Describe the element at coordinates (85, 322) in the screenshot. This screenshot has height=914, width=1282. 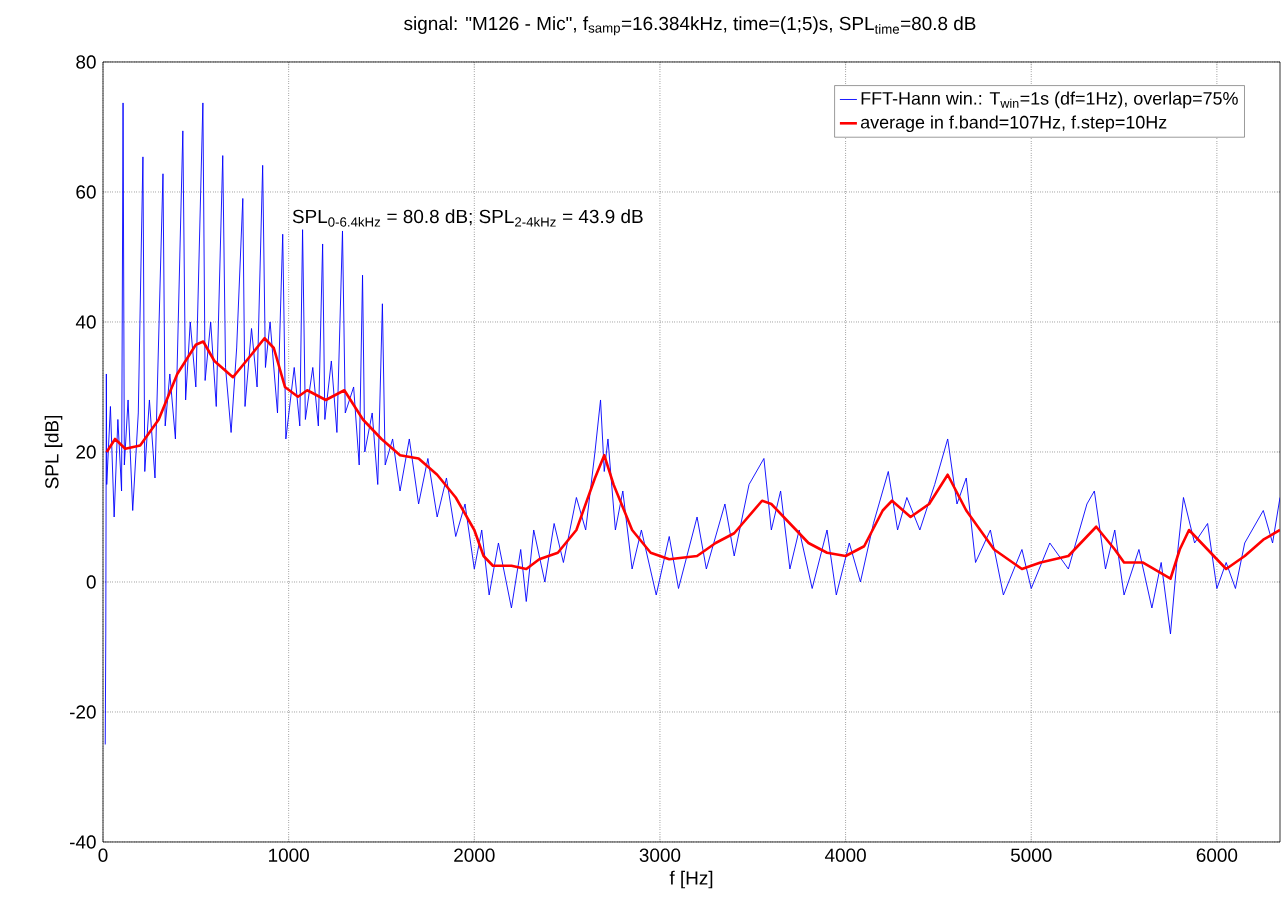
I see `y-tick-label: 40` at that location.